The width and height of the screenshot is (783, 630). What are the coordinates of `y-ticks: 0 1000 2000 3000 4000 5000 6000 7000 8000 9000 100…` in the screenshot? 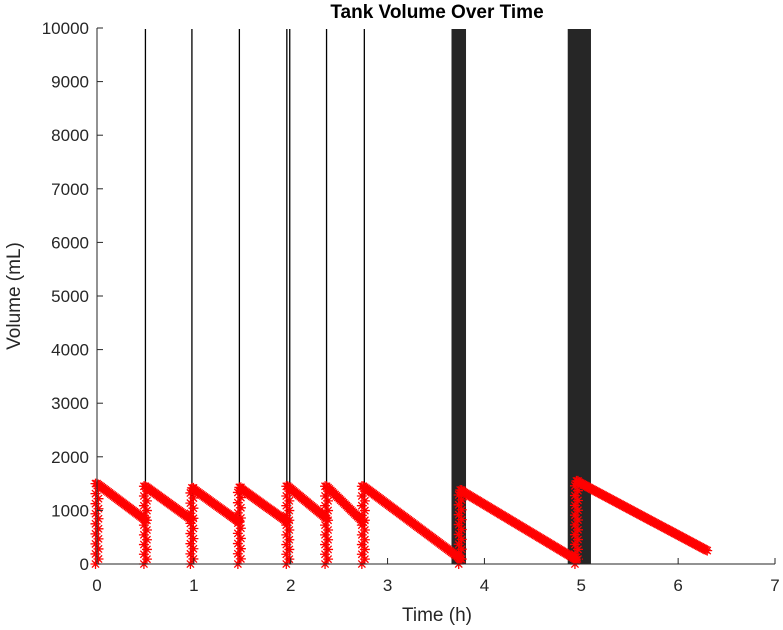 It's located at (72, 296).